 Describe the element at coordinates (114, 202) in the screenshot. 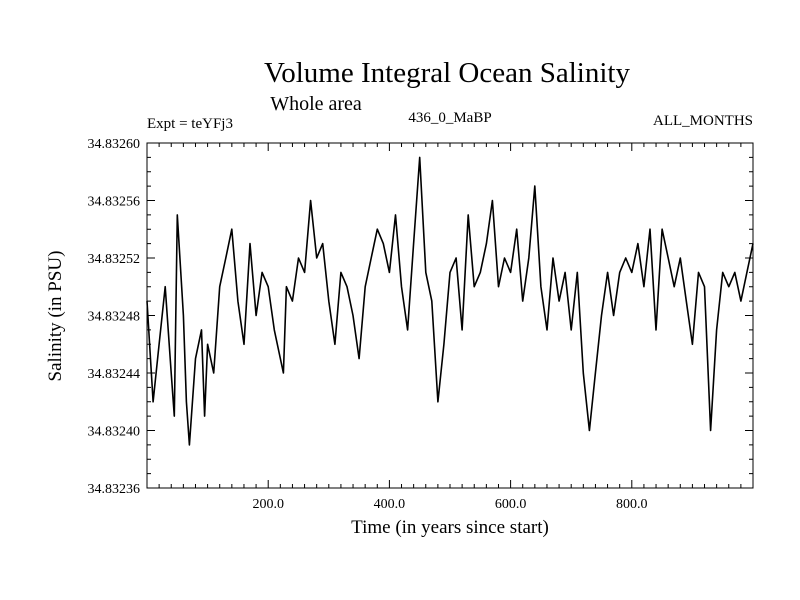

I see `y-tick-label: 34.83256` at that location.